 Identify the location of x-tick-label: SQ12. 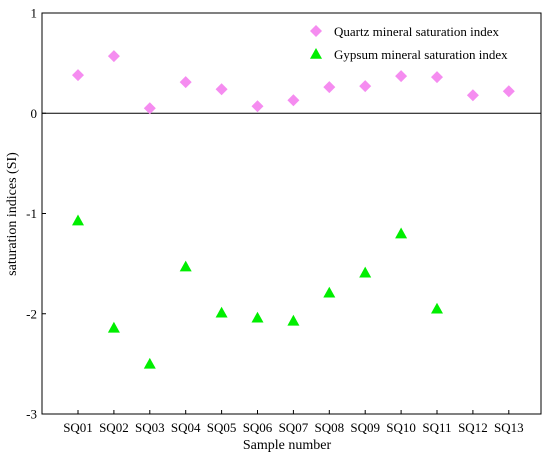
(473, 427).